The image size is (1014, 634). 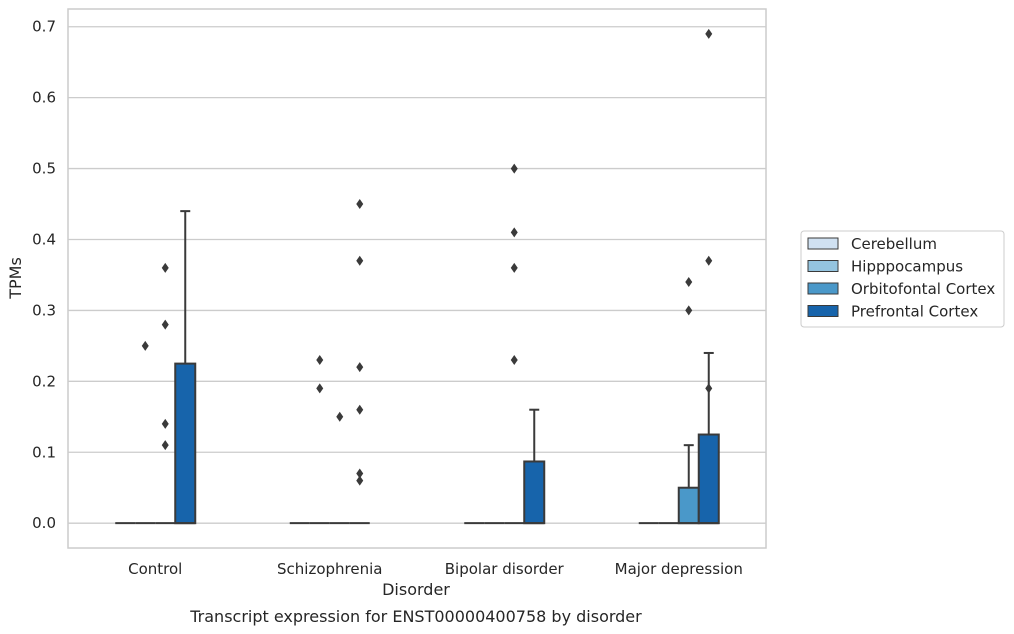 What do you see at coordinates (15, 278) in the screenshot?
I see `y-axis-label: TPMs` at bounding box center [15, 278].